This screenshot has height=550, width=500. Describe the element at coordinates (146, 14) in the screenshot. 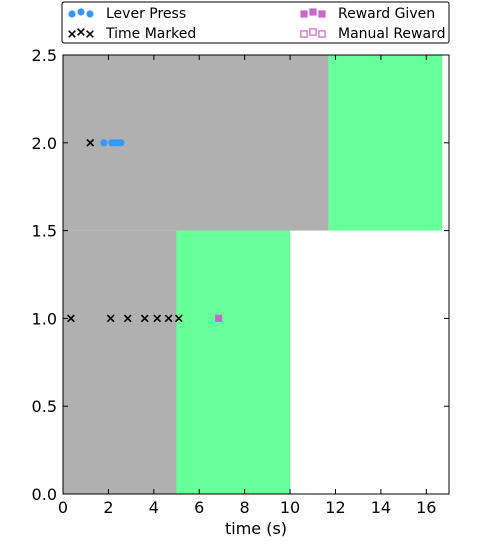

I see `legend-label-lever-press: Lever Press` at that location.